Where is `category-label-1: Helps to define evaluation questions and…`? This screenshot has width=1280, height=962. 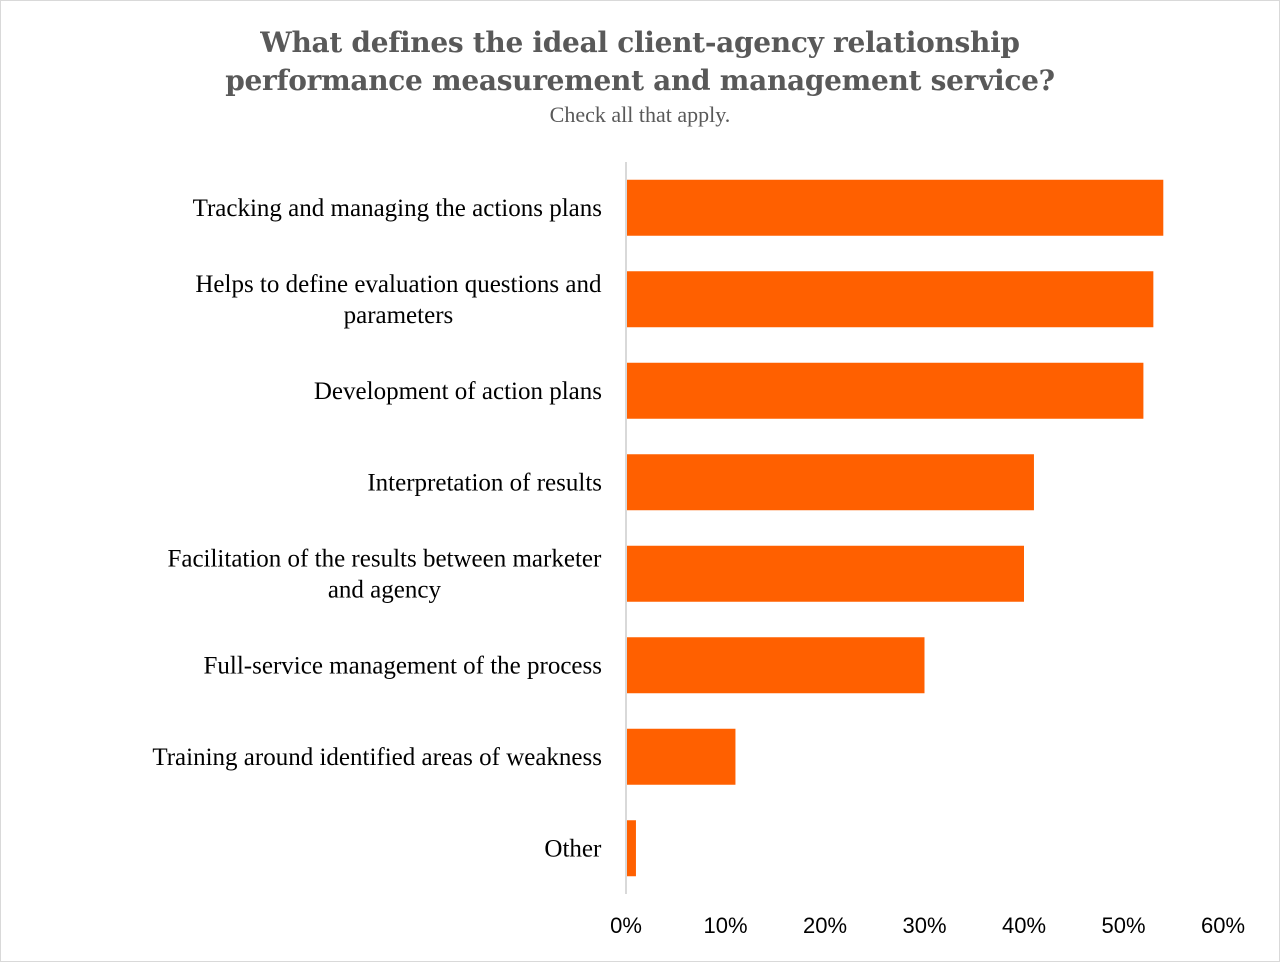
category-label-1: Helps to define evaluation questions and… is located at coordinates (398, 300).